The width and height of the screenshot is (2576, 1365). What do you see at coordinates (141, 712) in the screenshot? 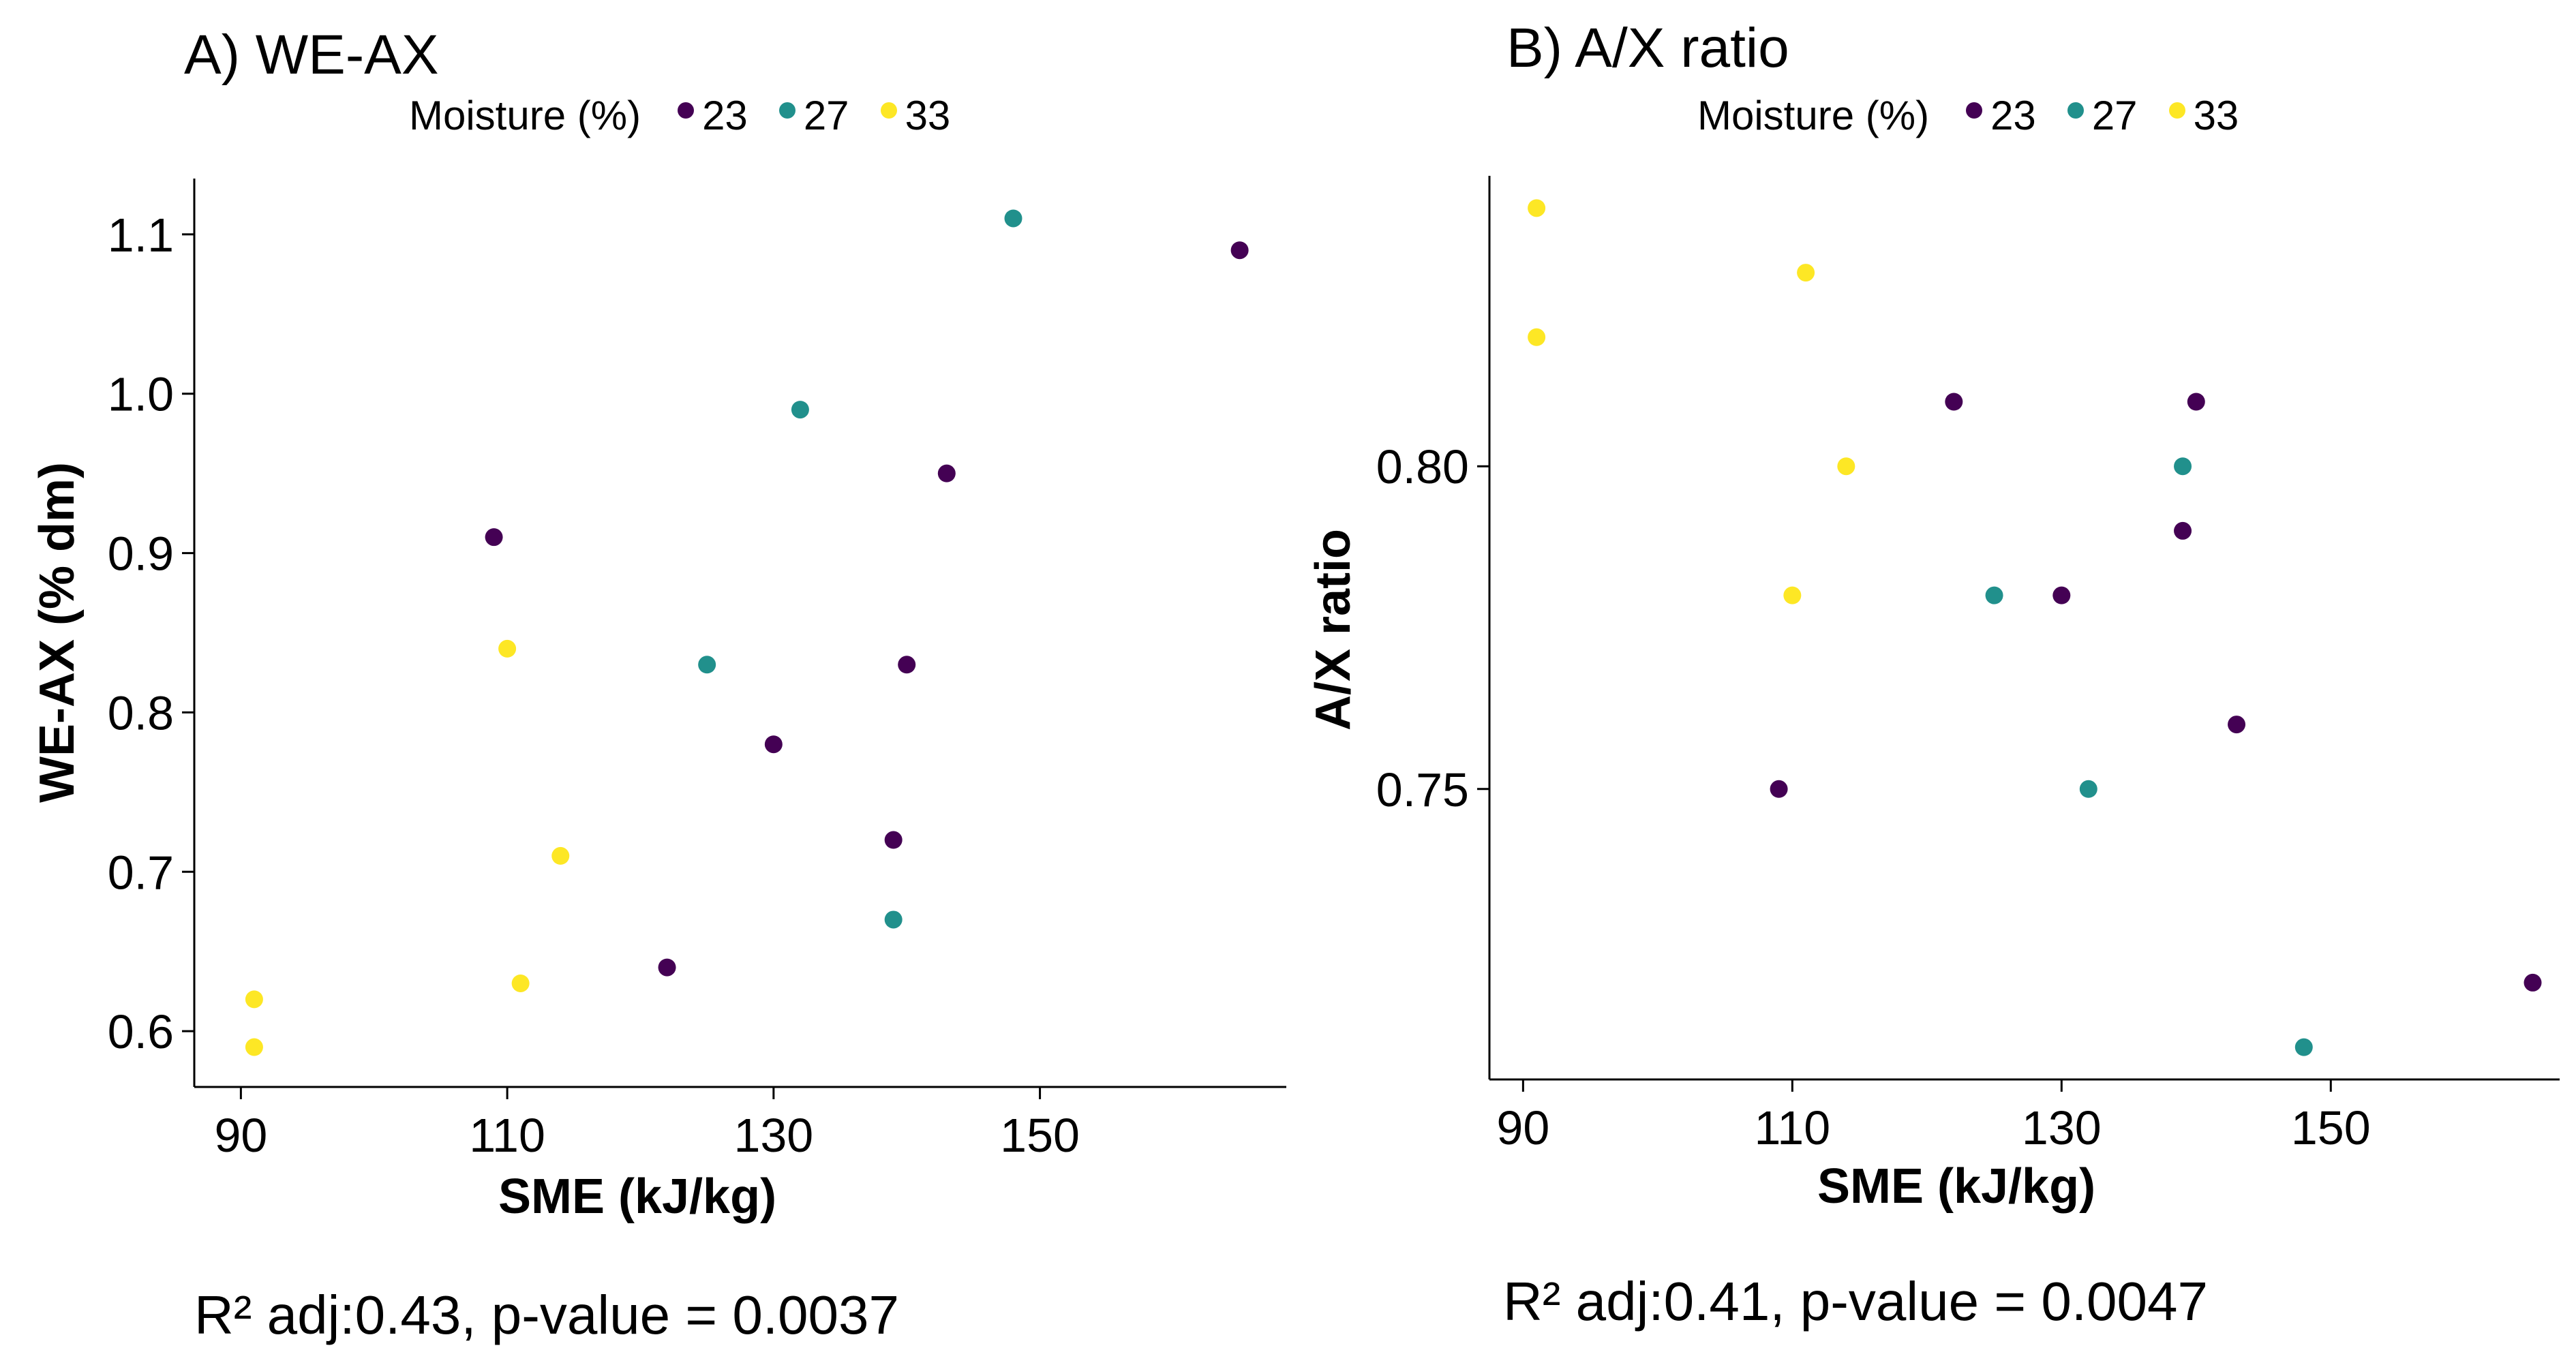
I see `y-tick-label: 0.8` at bounding box center [141, 712].